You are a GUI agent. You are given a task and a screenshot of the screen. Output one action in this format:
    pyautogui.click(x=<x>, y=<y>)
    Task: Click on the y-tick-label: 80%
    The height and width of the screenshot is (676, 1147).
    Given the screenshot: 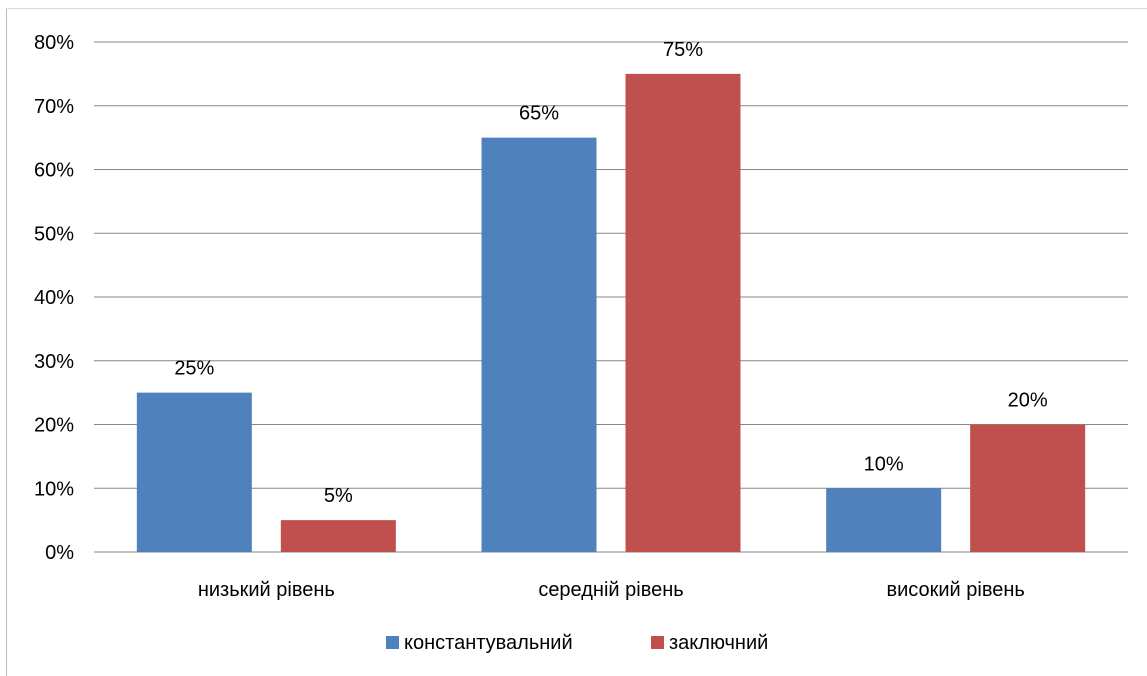 What is the action you would take?
    pyautogui.click(x=54, y=43)
    